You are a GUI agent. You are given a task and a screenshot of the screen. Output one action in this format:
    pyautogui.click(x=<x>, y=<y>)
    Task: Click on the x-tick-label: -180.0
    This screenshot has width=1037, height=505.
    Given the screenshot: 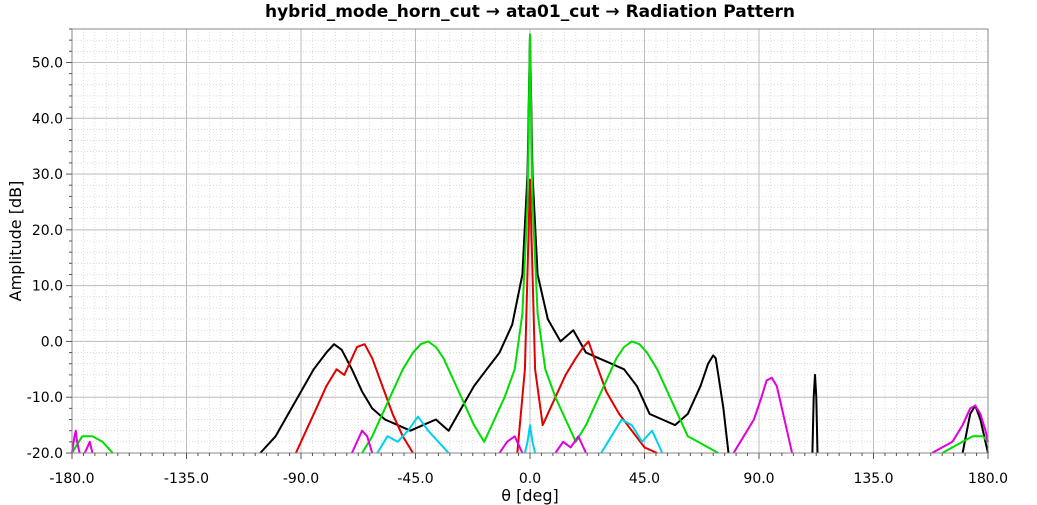 What is the action you would take?
    pyautogui.click(x=71, y=479)
    